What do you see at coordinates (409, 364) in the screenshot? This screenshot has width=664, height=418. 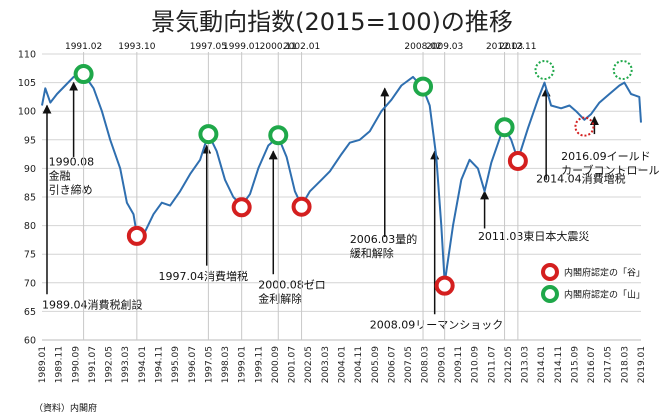 I see `x-tick-label: 2007.05` at bounding box center [409, 364].